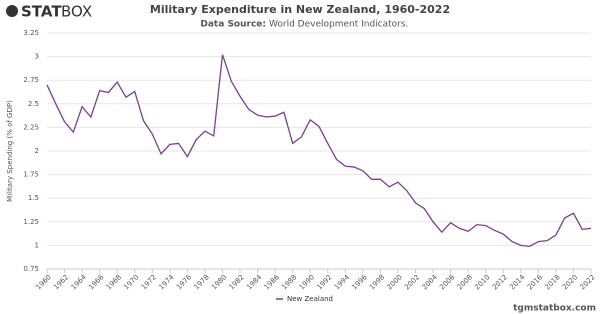 The width and height of the screenshot is (600, 314). I want to click on subtitle: World Development Indicators., so click(338, 25).